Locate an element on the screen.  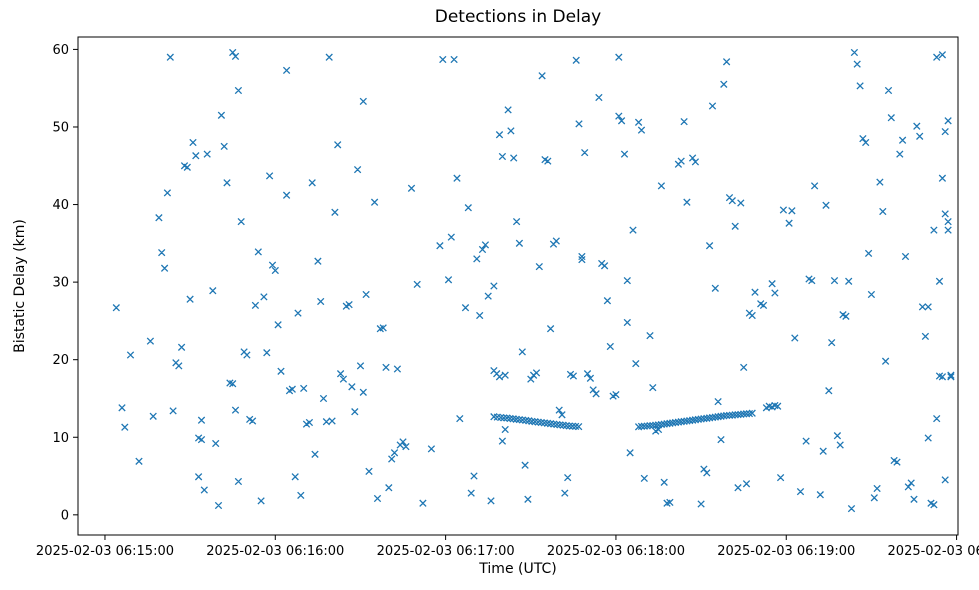
x-tick-label: 2025-02-03 06:16:00 is located at coordinates (275, 551).